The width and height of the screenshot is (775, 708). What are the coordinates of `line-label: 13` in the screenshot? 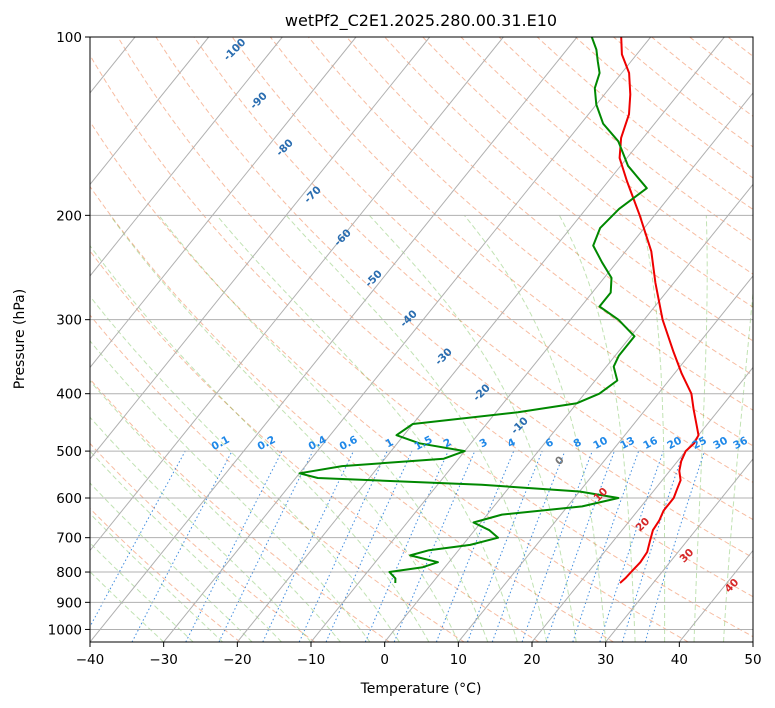 It's located at (627, 443).